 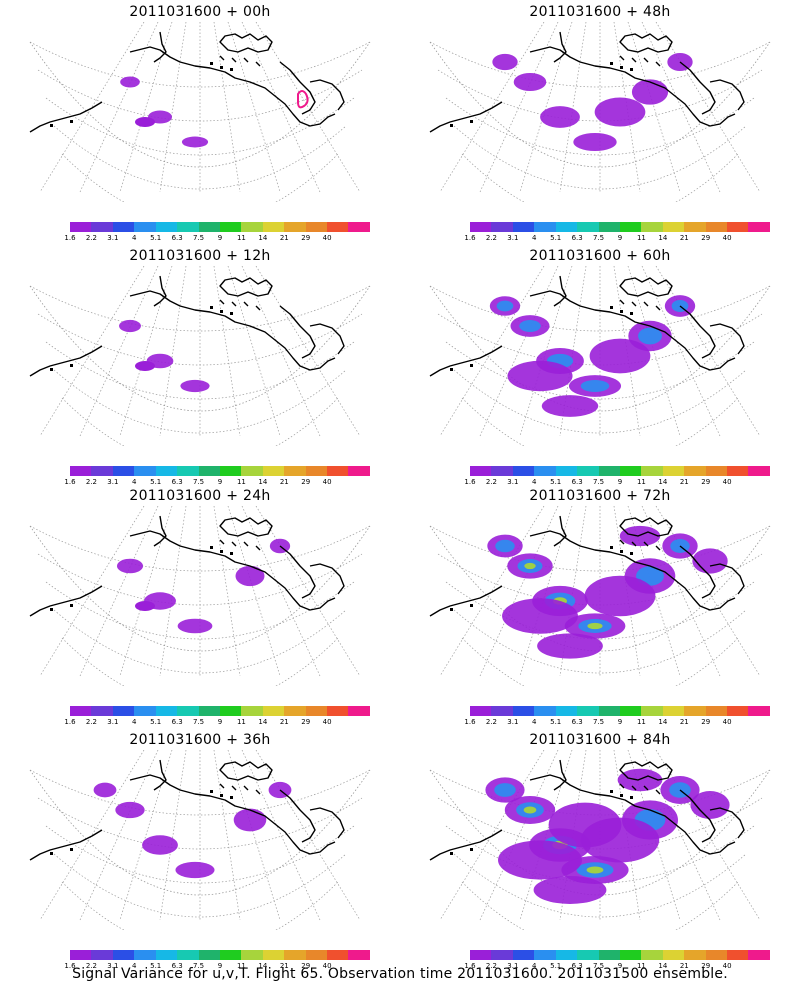 What do you see at coordinates (91, 482) in the screenshot?
I see `colorbar-tick-label: 2.2` at bounding box center [91, 482].